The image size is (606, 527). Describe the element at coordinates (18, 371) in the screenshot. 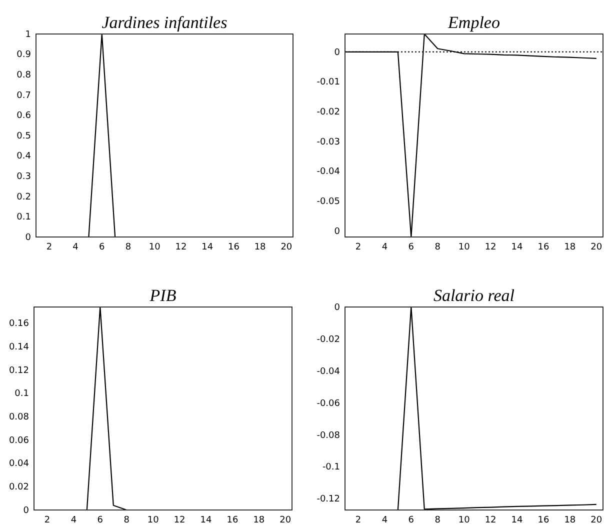

I see `y-tick-label: 0.12` at that location.